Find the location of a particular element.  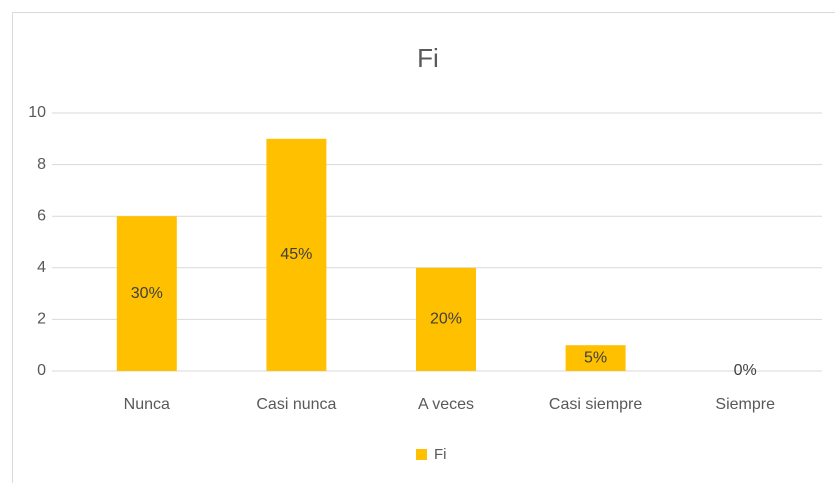

legend-label: Fi is located at coordinates (440, 454).